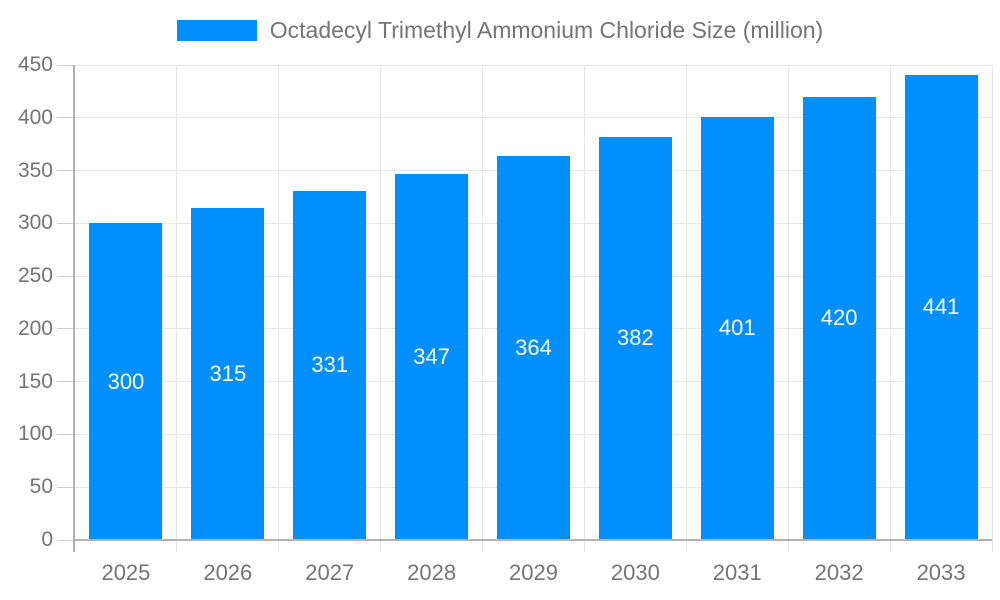  Describe the element at coordinates (228, 572) in the screenshot. I see `x-axis-label: 2026` at that location.